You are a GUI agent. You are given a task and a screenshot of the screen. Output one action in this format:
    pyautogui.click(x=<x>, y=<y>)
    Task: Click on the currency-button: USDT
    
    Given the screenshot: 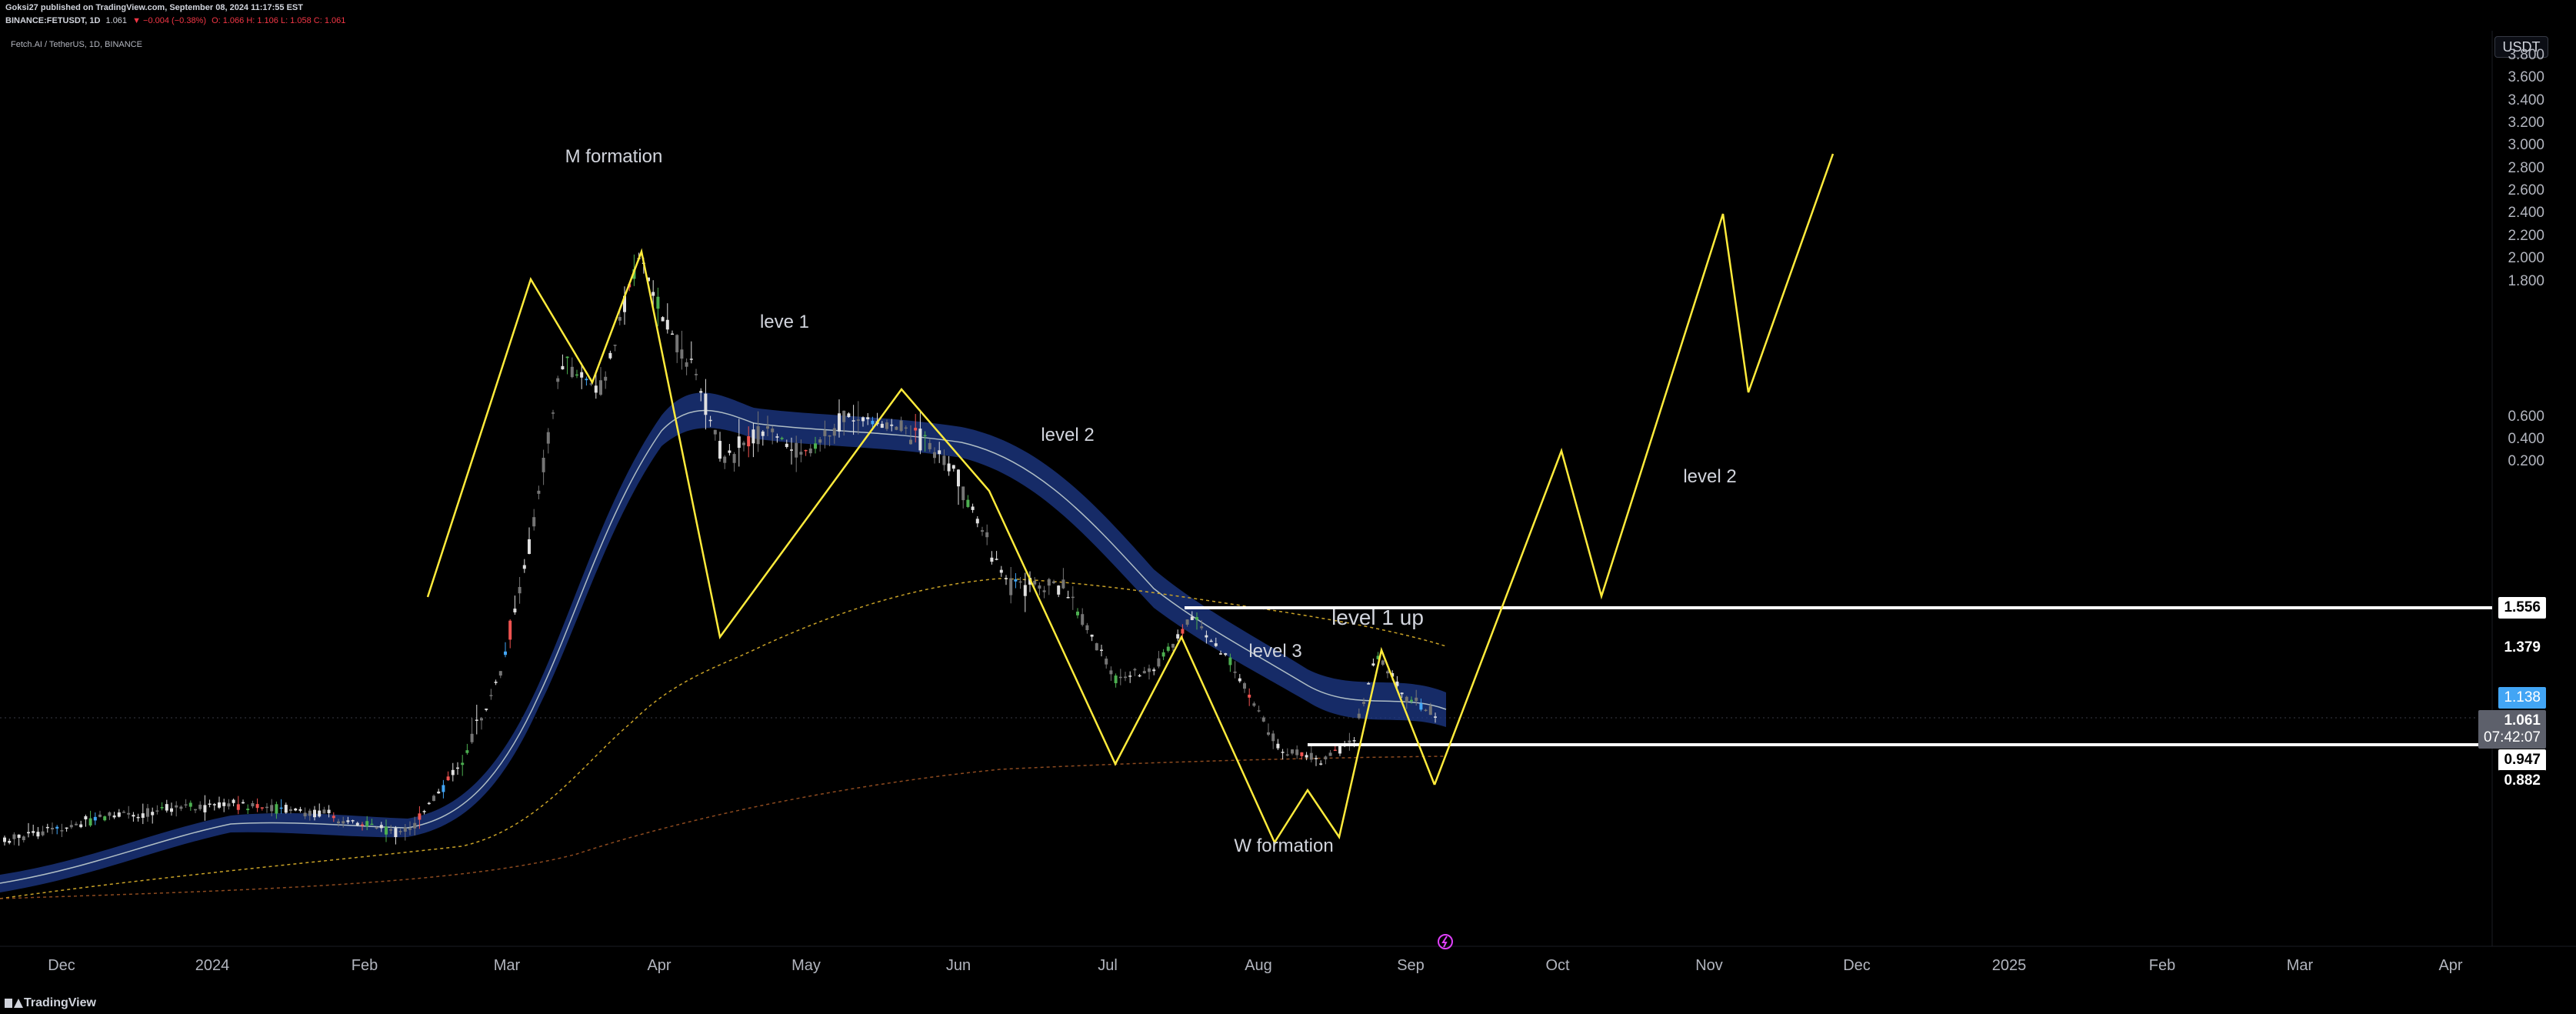 What is the action you would take?
    pyautogui.click(x=2521, y=47)
    